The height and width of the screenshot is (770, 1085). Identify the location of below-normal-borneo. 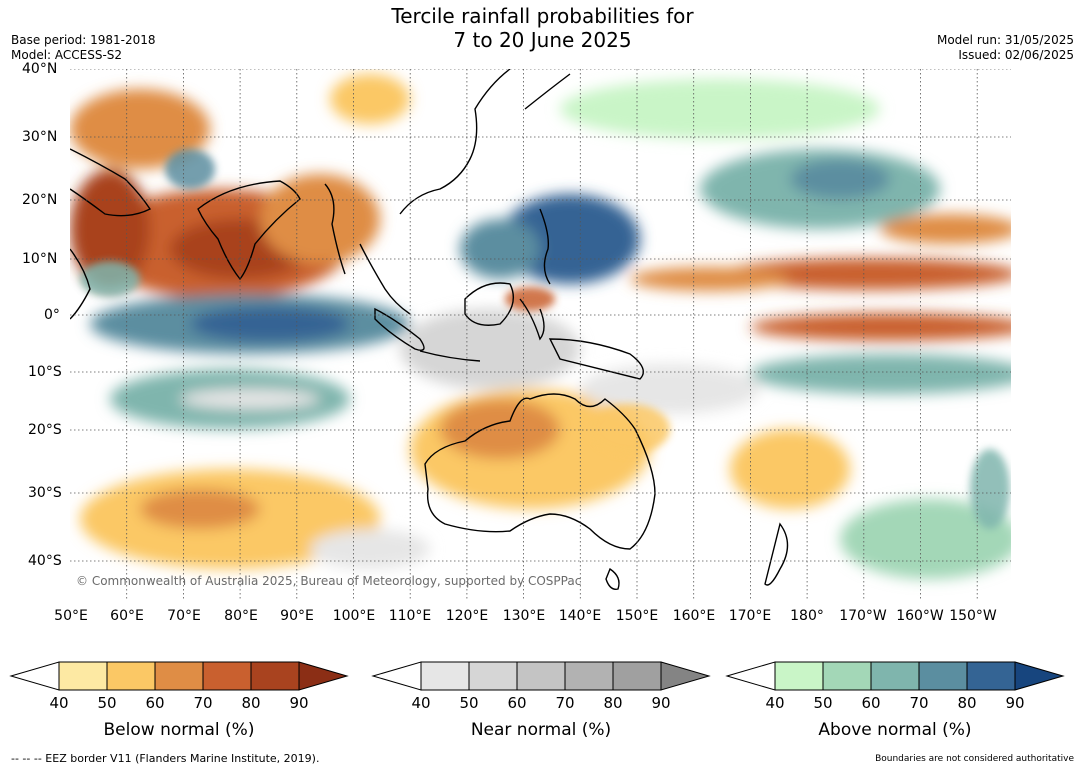
(530, 299).